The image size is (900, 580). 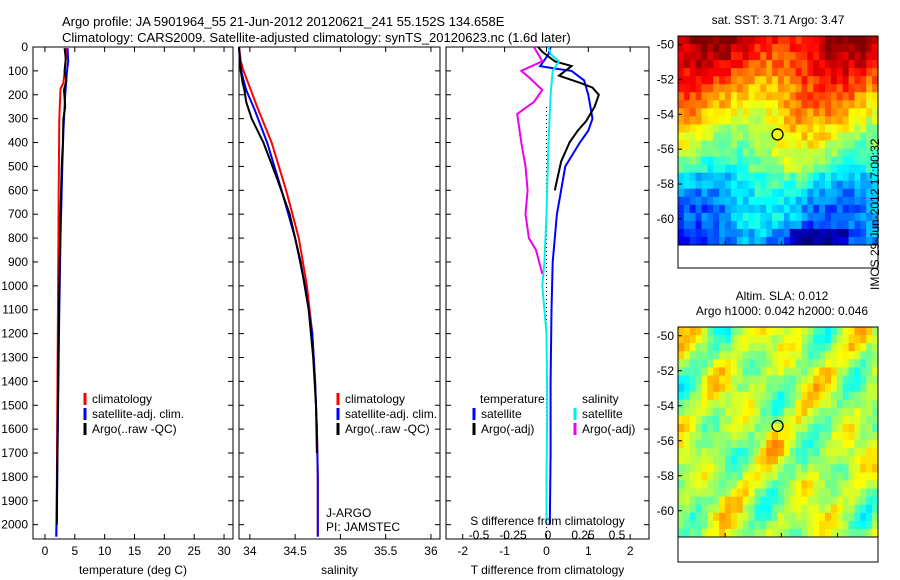 I want to click on top-axis-label: S difference from climatology, so click(x=547, y=521).